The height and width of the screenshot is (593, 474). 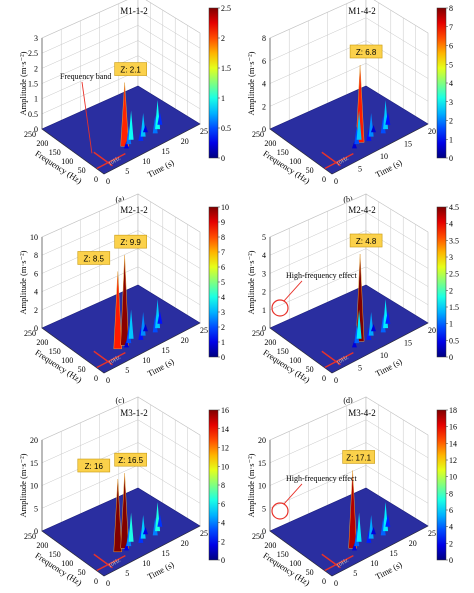 What do you see at coordinates (389, 367) in the screenshot?
I see `time-axis-label: Time (s)` at bounding box center [389, 367].